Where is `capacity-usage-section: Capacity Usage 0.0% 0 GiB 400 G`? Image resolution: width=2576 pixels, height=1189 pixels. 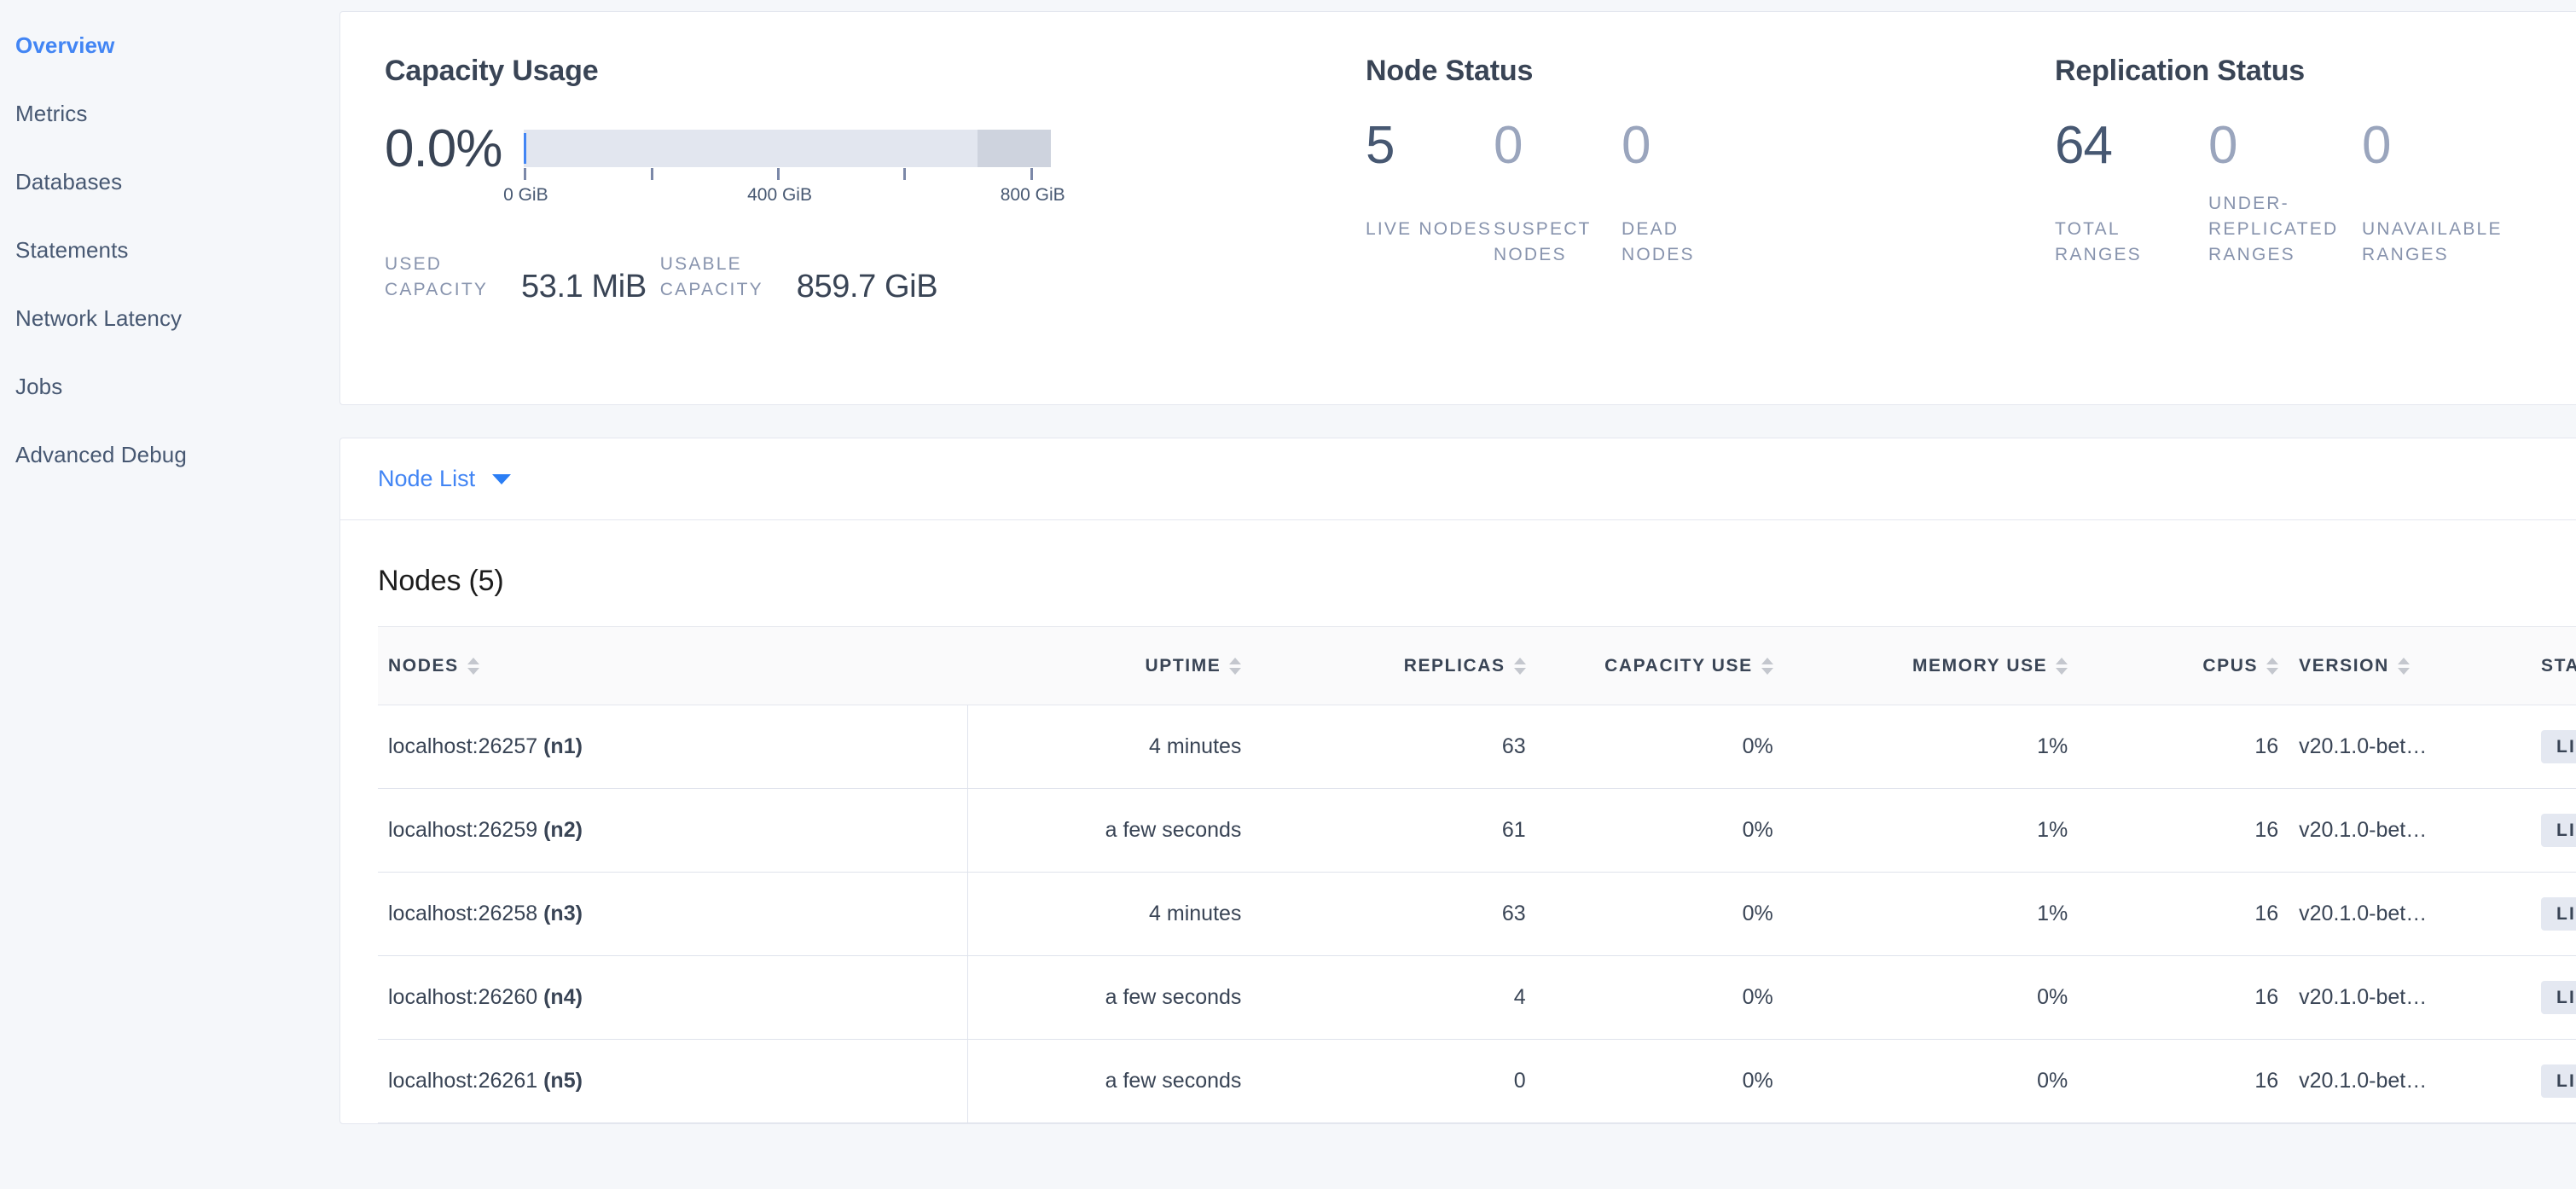
capacity-usage-section: Capacity Usage 0.0% 0 GiB 400 G is located at coordinates (835, 208).